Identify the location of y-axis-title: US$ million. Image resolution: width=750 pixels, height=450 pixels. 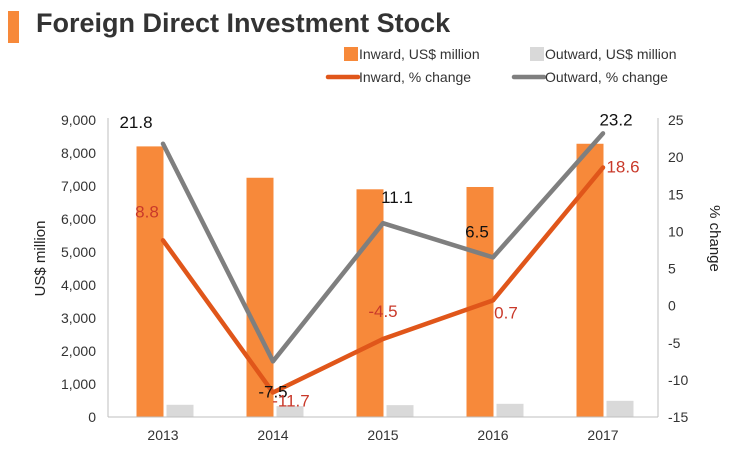
(40, 259).